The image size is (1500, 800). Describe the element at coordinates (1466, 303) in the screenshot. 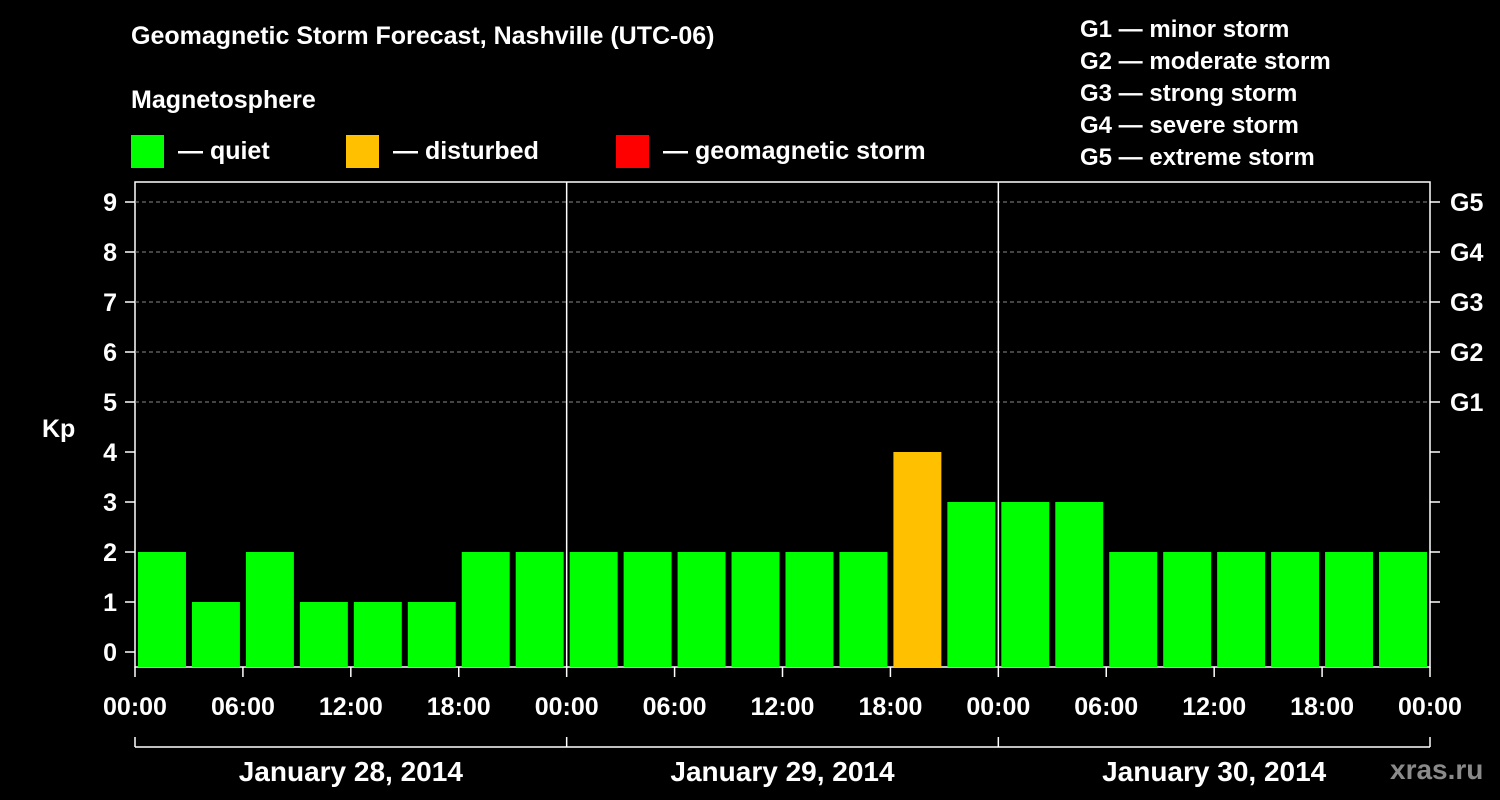

I see `right-tick-label-g3: G3` at that location.